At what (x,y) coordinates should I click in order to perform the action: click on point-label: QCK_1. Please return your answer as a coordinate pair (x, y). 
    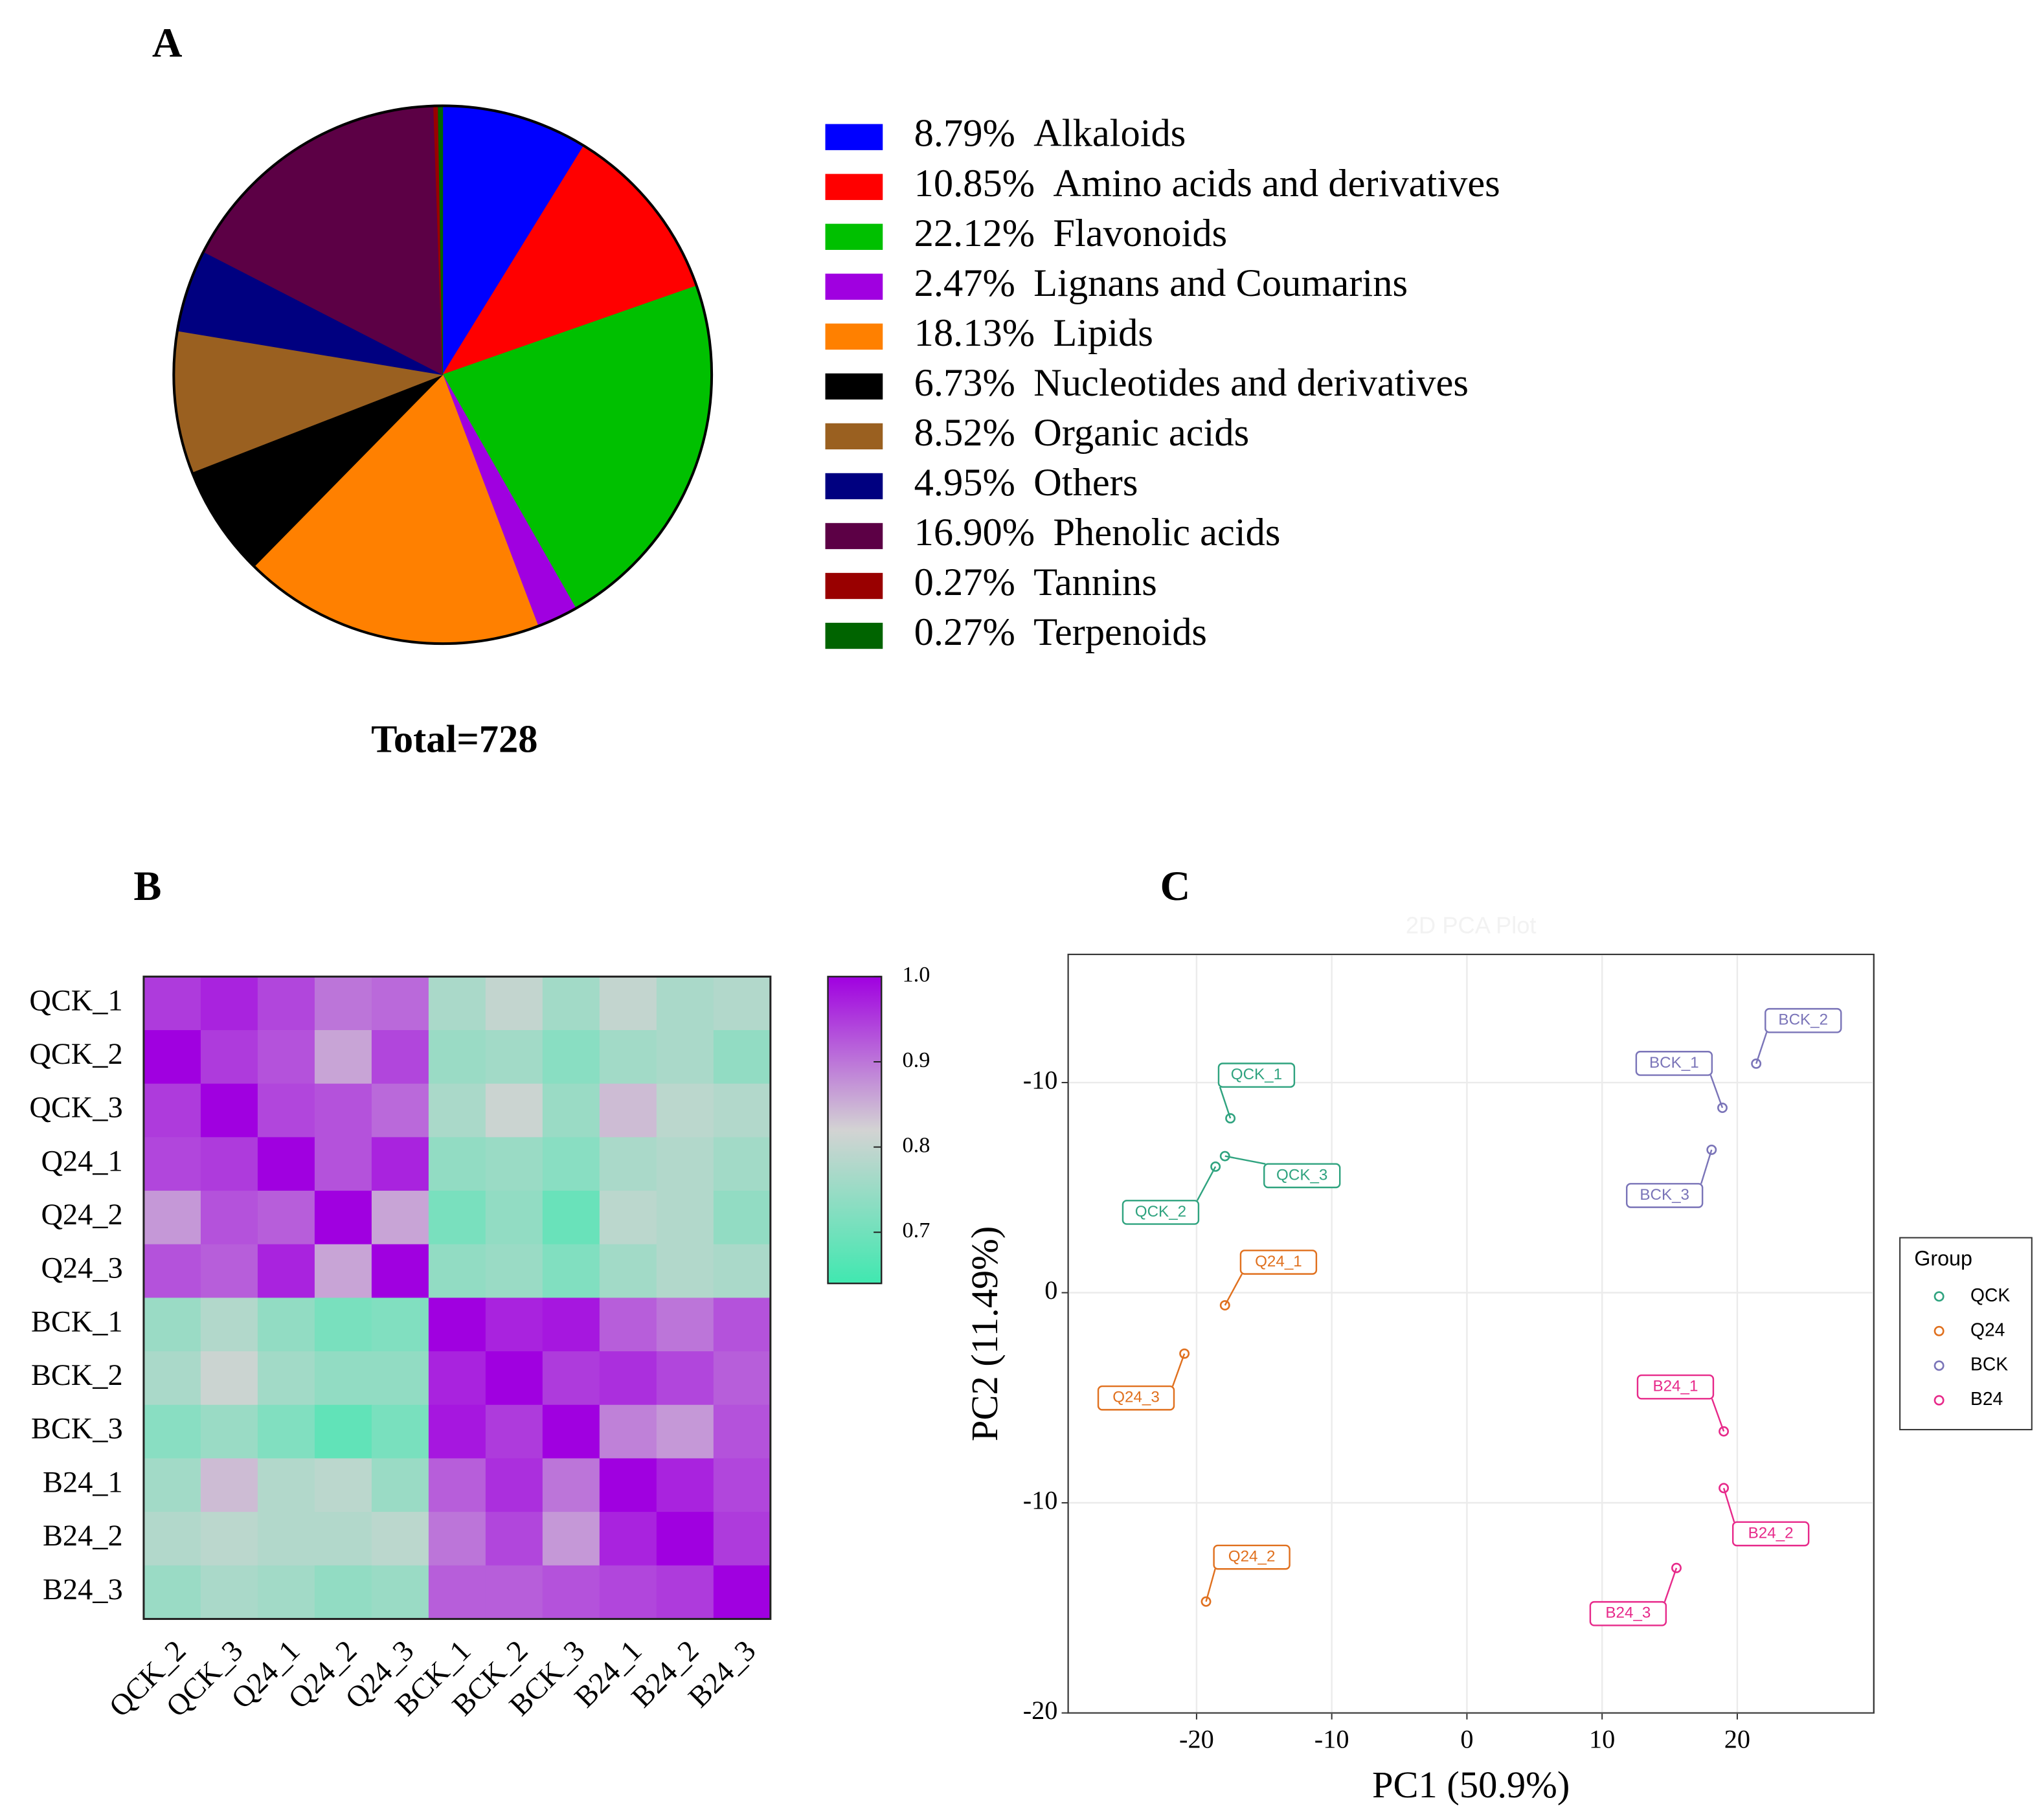
    Looking at the image, I should click on (1256, 1074).